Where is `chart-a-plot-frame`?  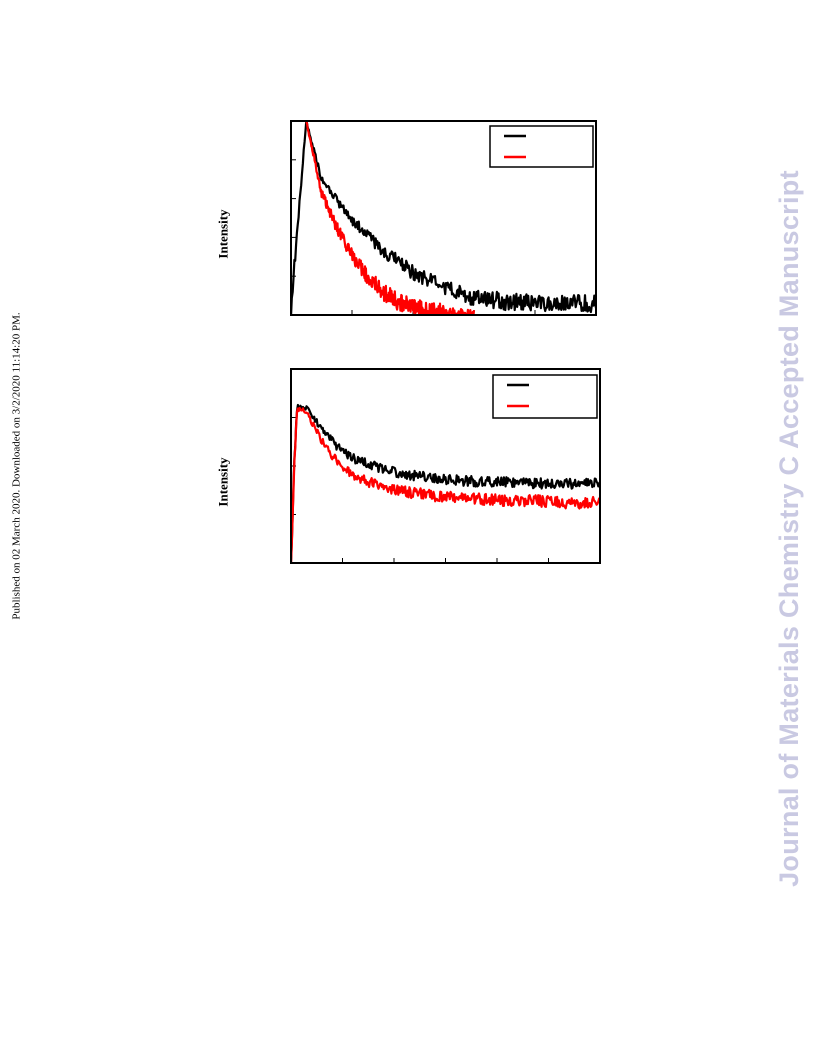
chart-a-plot-frame is located at coordinates (443, 218).